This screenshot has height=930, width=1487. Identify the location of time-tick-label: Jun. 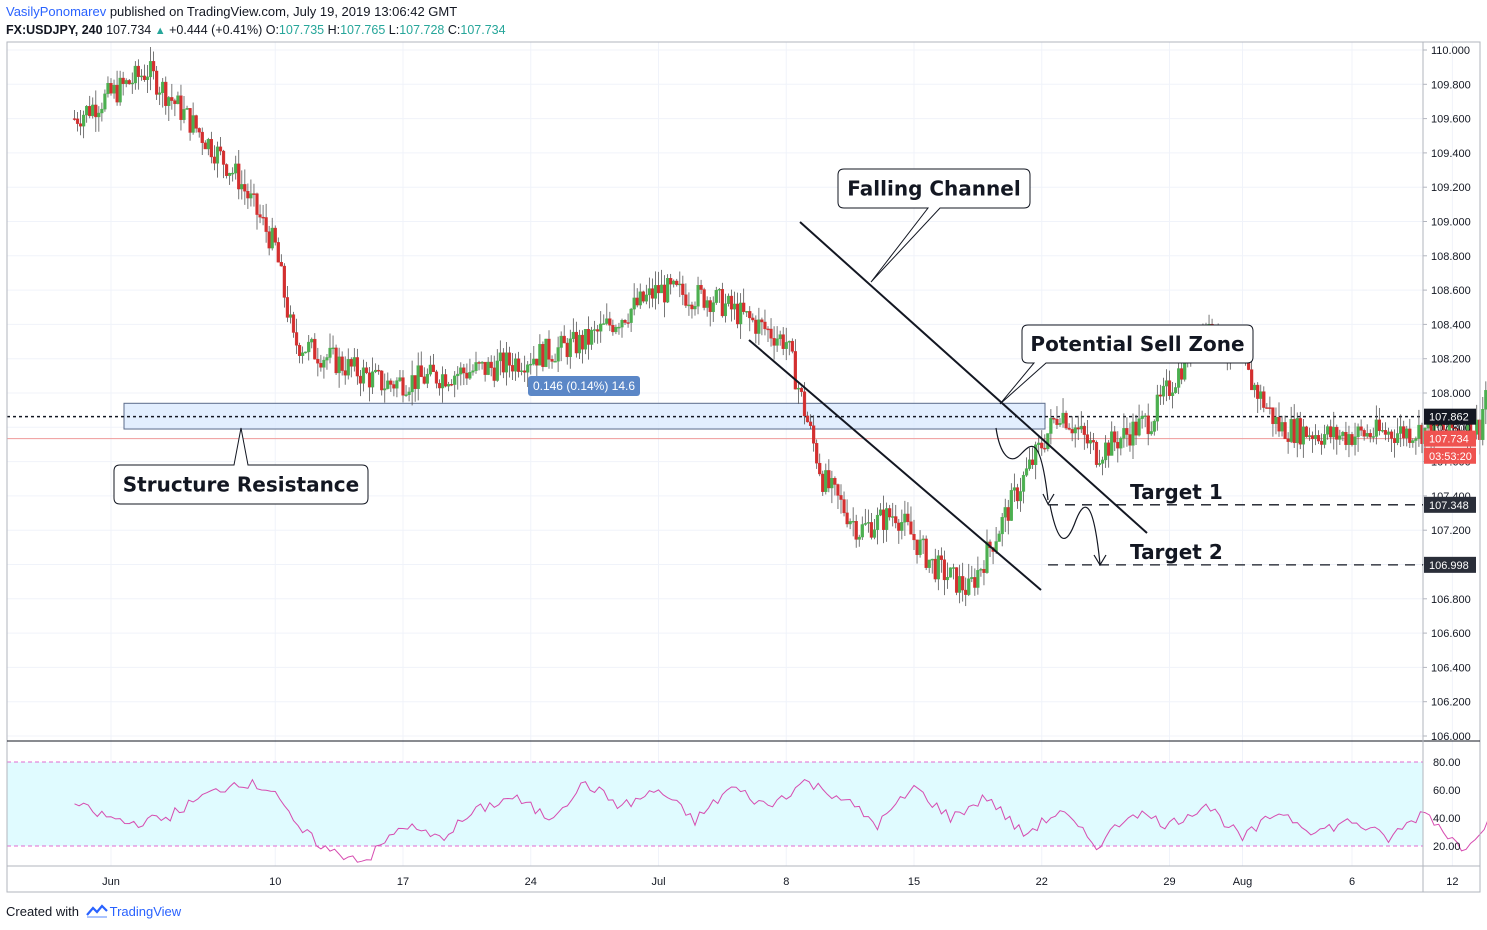
(111, 882).